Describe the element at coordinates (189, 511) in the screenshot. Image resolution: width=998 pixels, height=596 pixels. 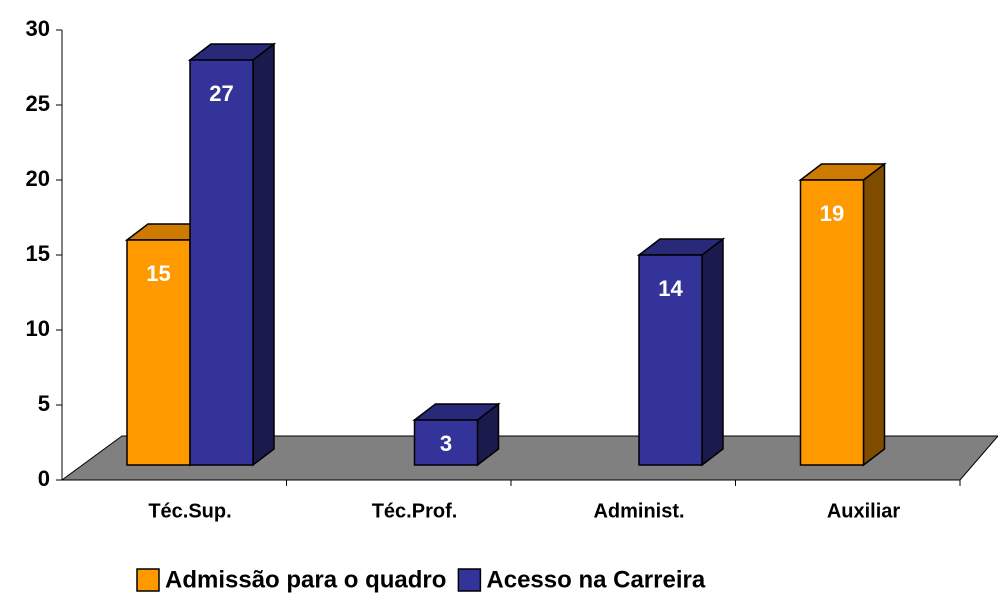
I see `x-tick-label: Téc.Sup.` at that location.